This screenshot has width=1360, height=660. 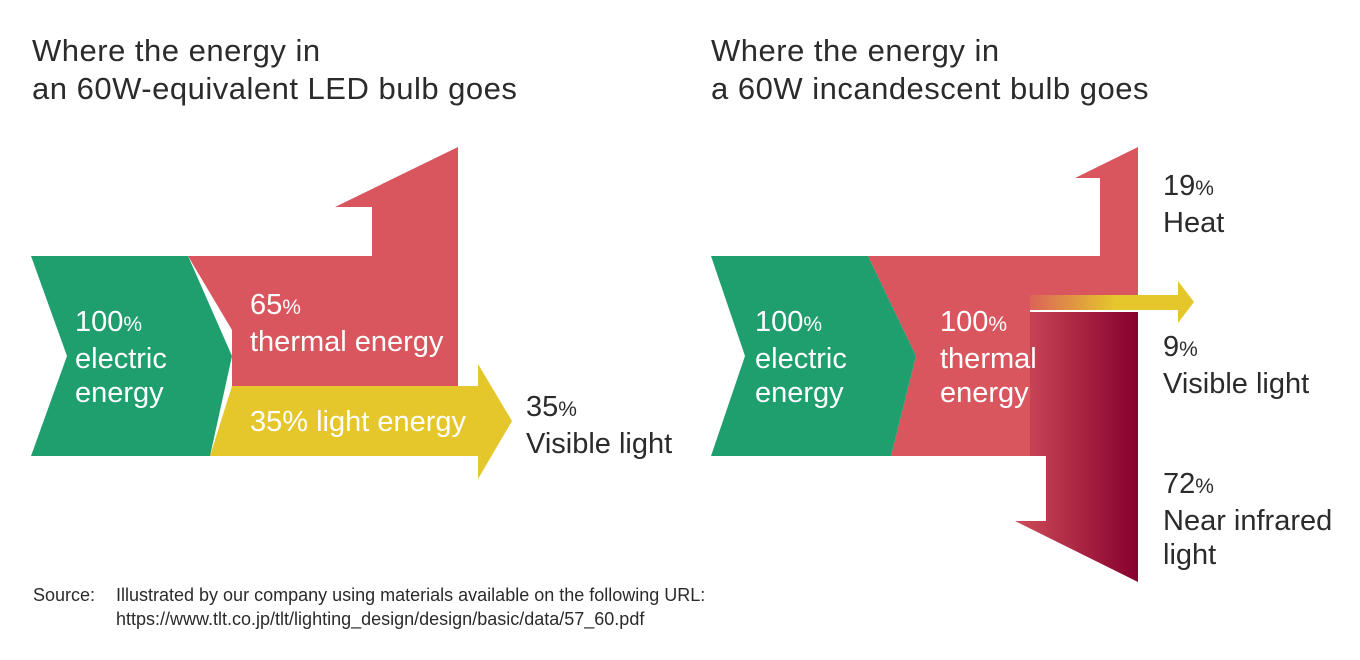 What do you see at coordinates (1106, 302) in the screenshot?
I see `incandescent-visible-arrow` at bounding box center [1106, 302].